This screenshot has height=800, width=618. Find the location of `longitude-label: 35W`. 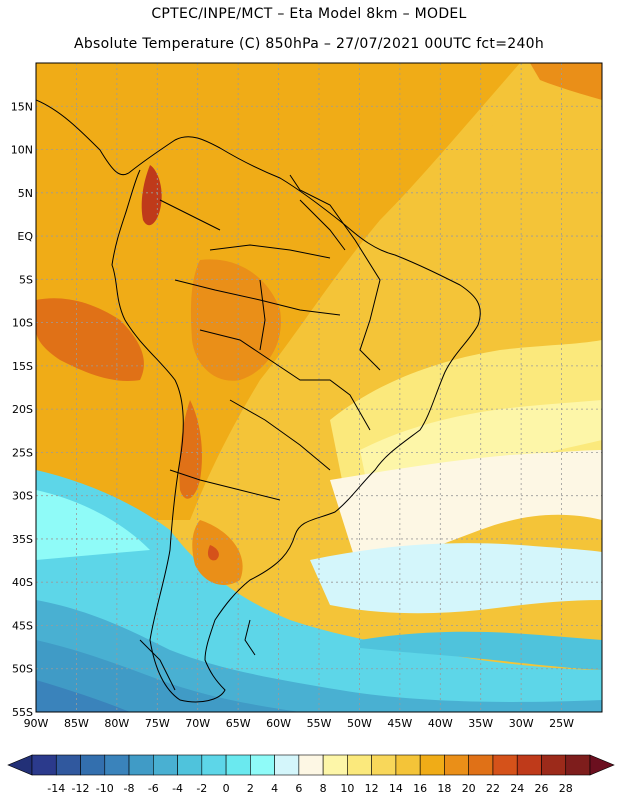

longitude-label: 35W is located at coordinates (480, 723).